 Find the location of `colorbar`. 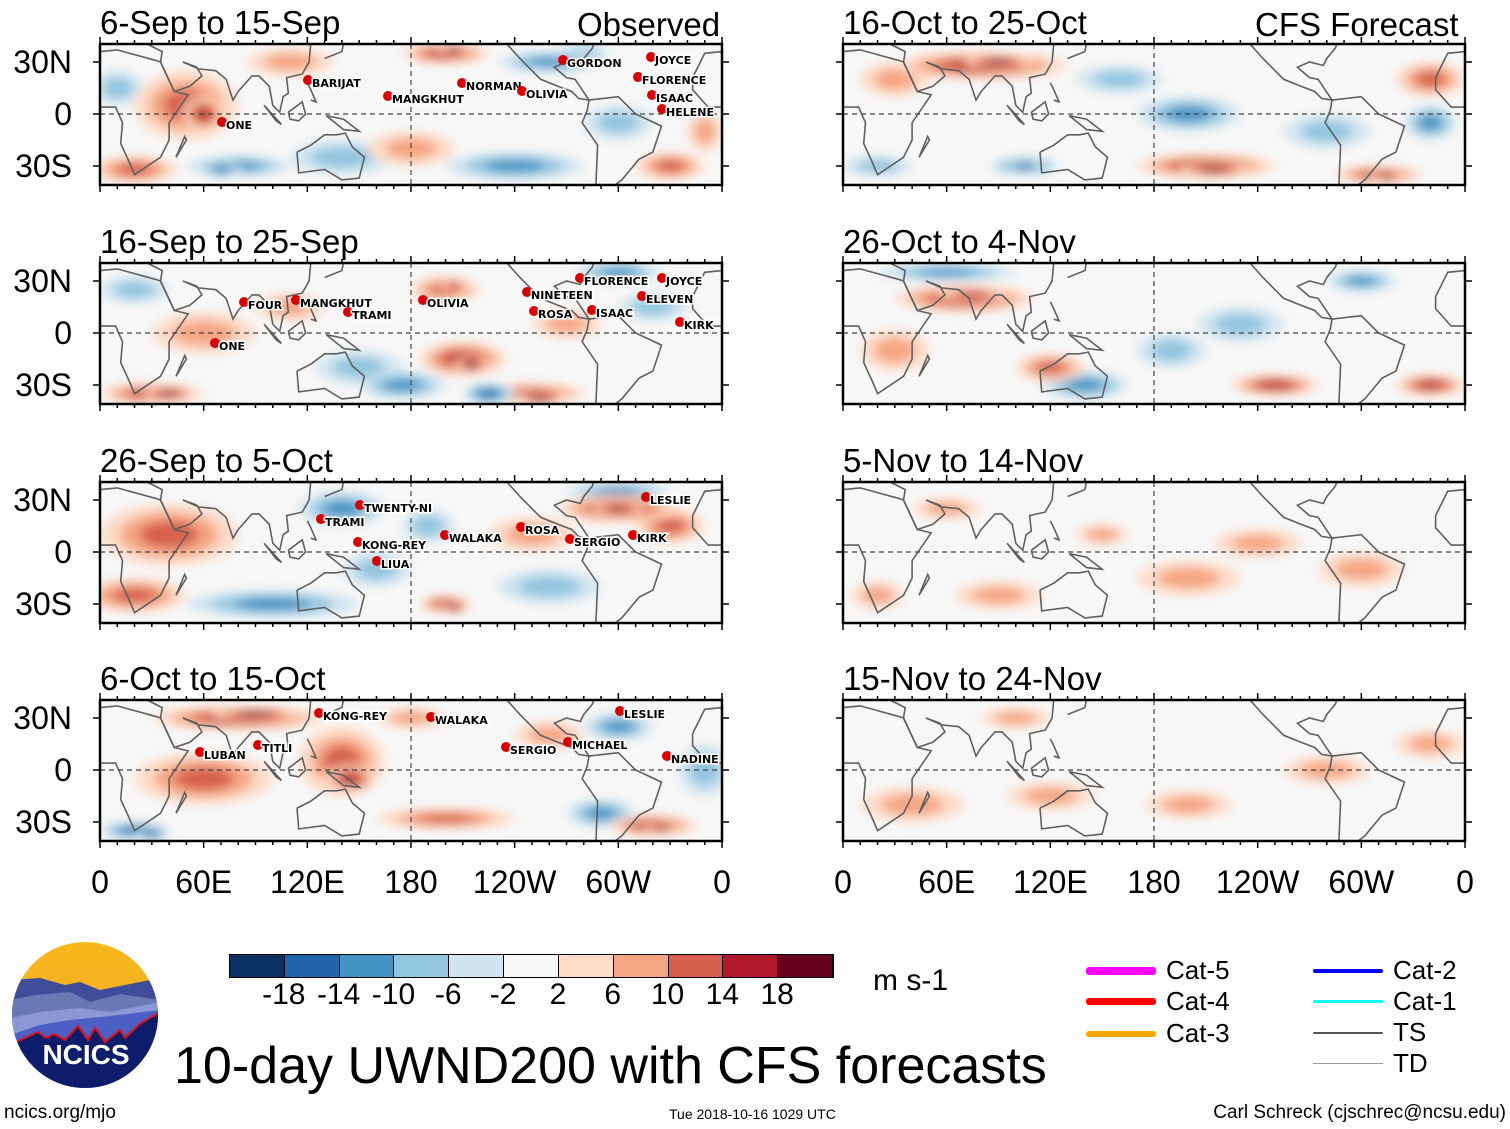

colorbar is located at coordinates (531, 966).